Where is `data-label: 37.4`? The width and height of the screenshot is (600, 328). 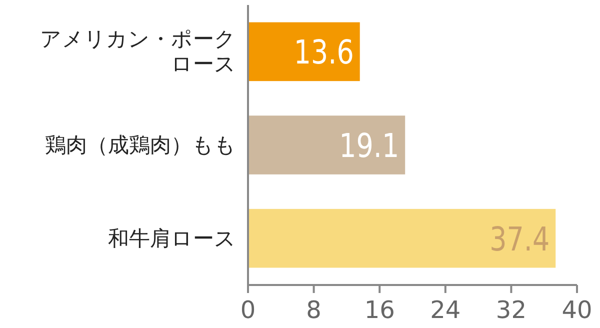
data-label: 37.4 is located at coordinates (527, 238).